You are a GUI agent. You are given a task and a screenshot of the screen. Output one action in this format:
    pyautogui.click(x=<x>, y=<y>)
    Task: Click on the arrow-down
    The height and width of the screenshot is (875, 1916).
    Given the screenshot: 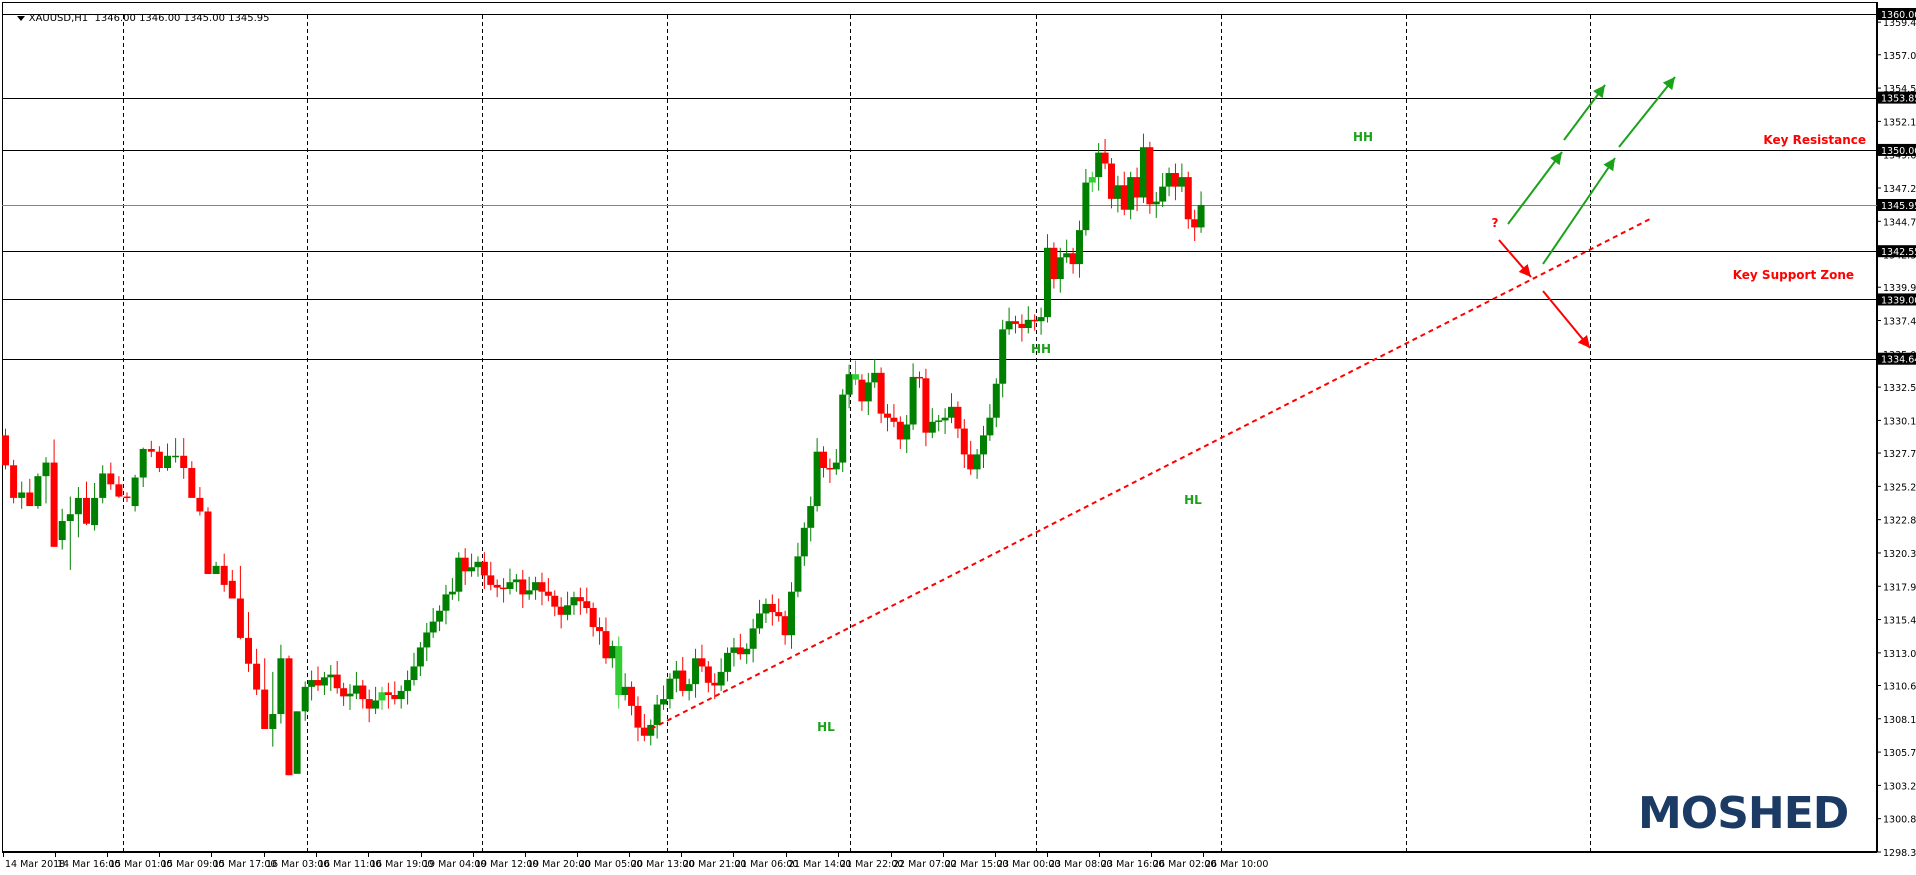 What is the action you would take?
    pyautogui.click(x=1566, y=319)
    